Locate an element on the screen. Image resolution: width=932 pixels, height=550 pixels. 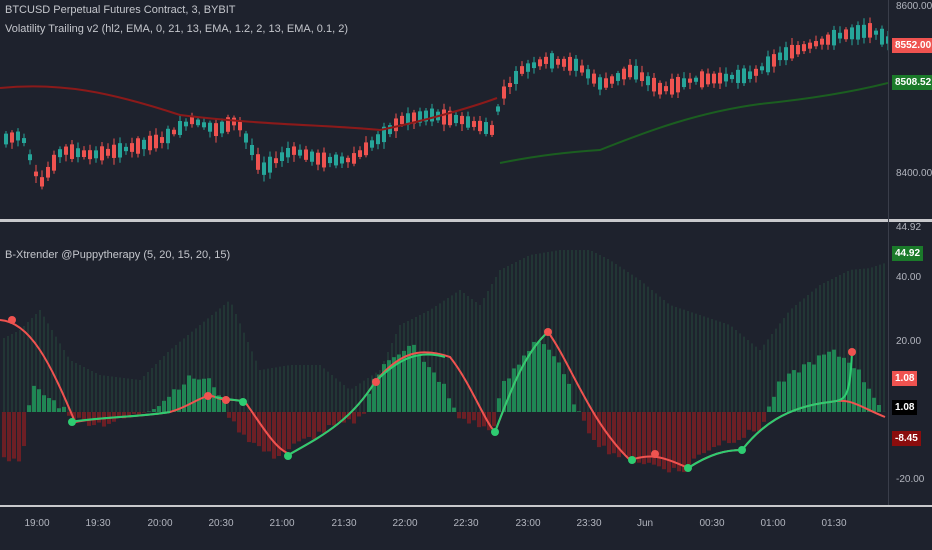
osc-value-tag-green: 44.92 is located at coordinates (908, 253).